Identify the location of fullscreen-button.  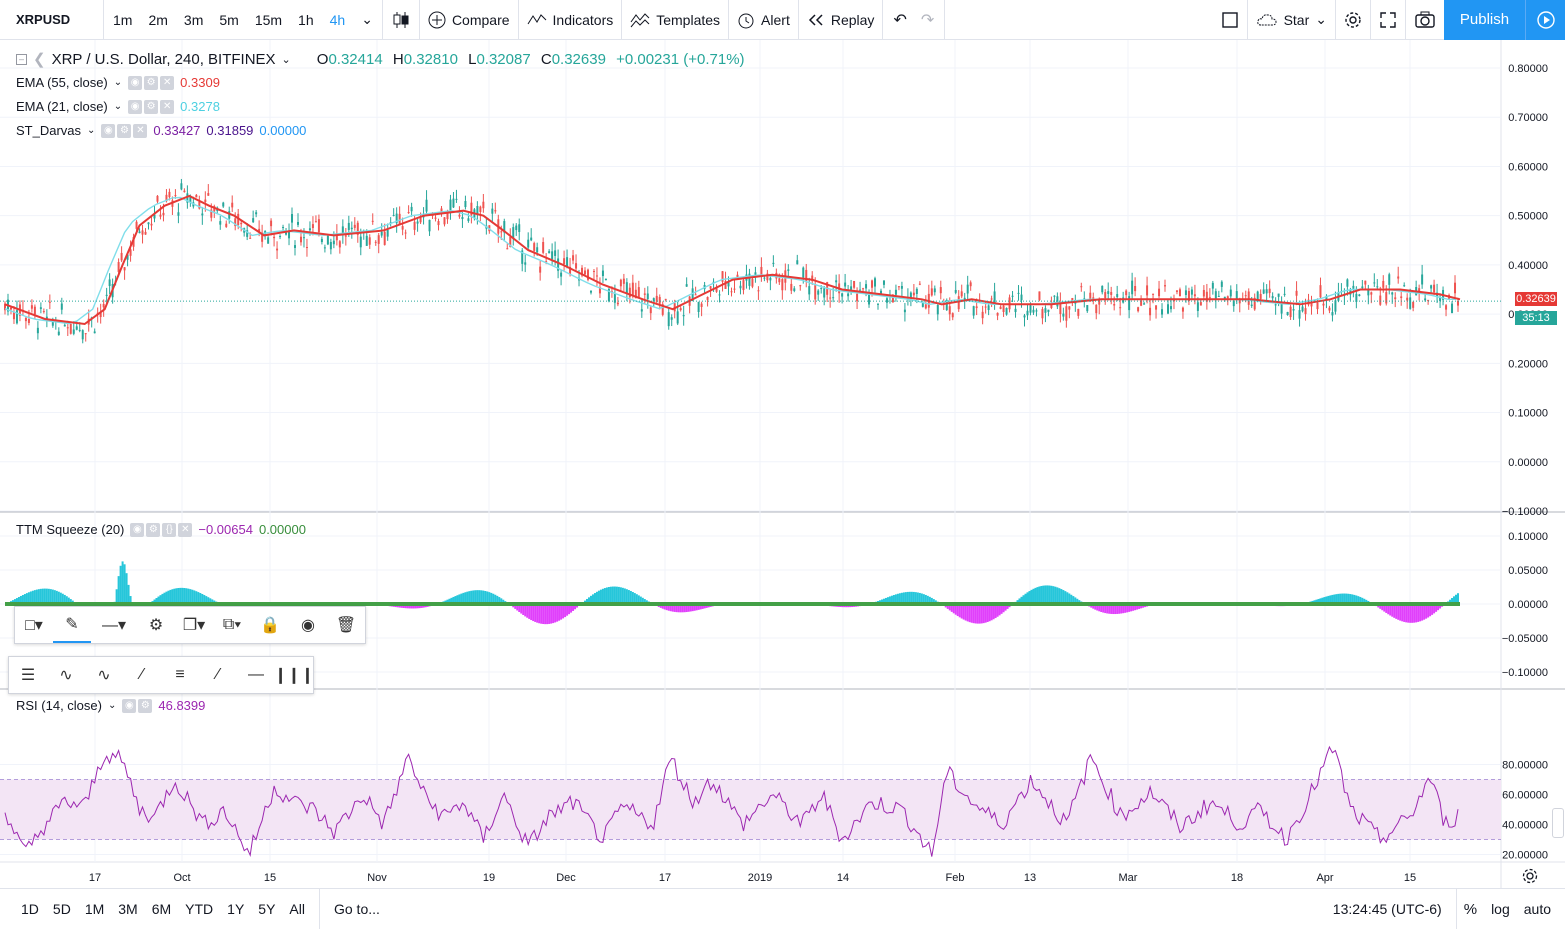
(1388, 20).